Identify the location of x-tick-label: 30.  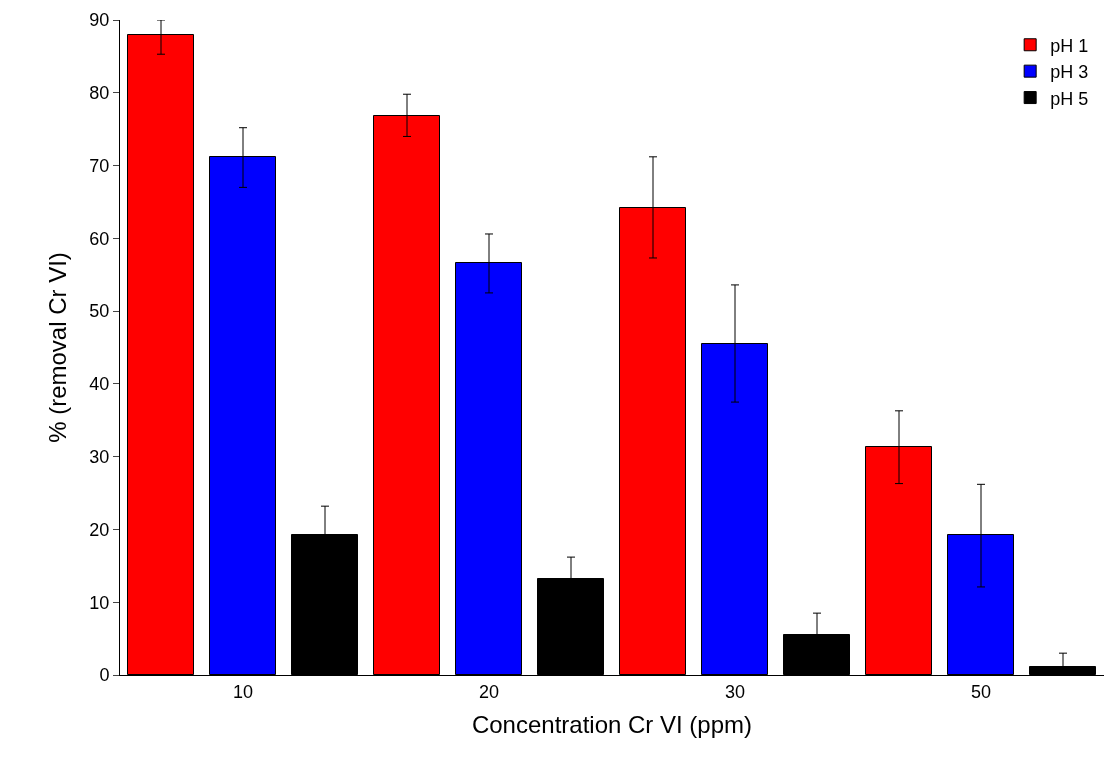
(735, 691).